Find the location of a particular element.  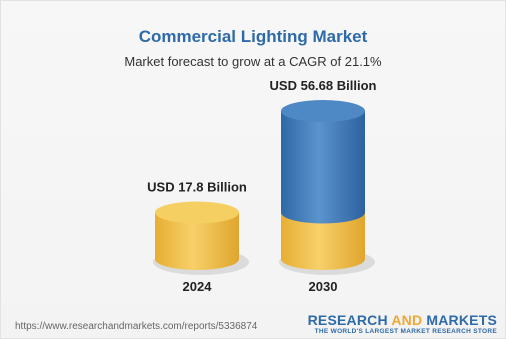

category-label: 2030 is located at coordinates (323, 286).